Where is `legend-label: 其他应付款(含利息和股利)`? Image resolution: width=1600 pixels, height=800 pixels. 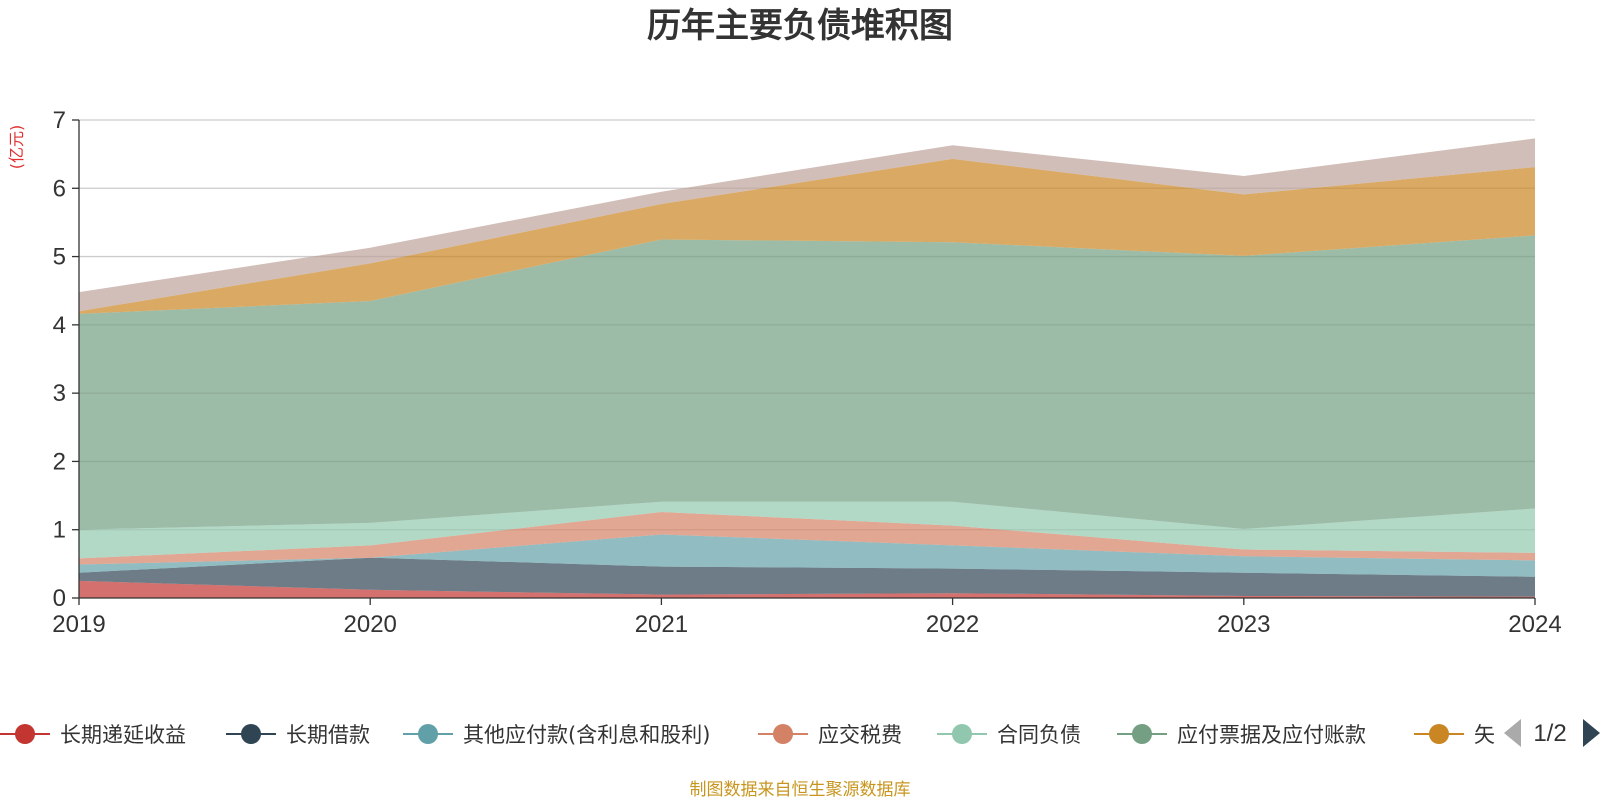
legend-label: 其他应付款(含利息和股利) is located at coordinates (586, 735).